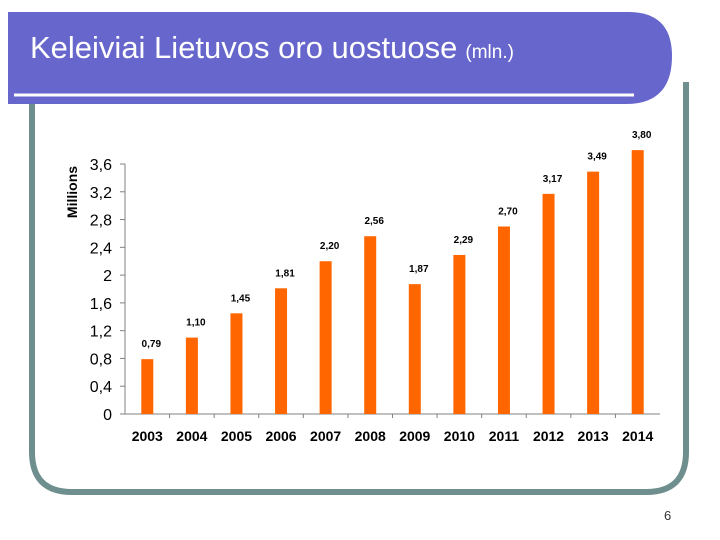  What do you see at coordinates (147, 436) in the screenshot?
I see `x-tick-label: 2003` at bounding box center [147, 436].